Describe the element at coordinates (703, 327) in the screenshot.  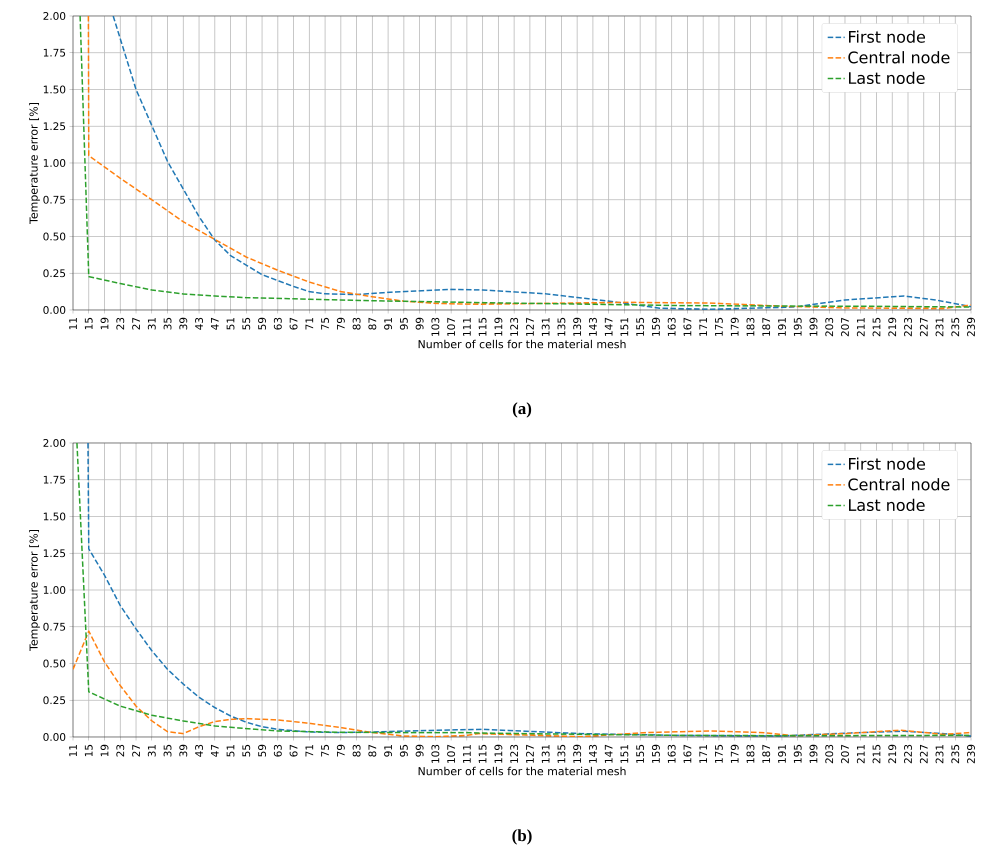
I see `x-tick-label: 171` at that location.